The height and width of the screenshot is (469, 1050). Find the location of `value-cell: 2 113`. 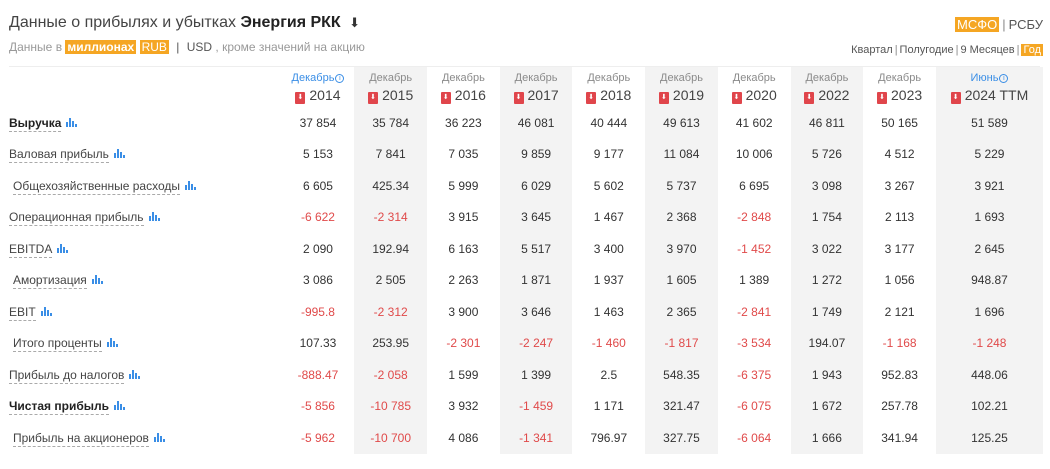

value-cell: 2 113 is located at coordinates (900, 217).